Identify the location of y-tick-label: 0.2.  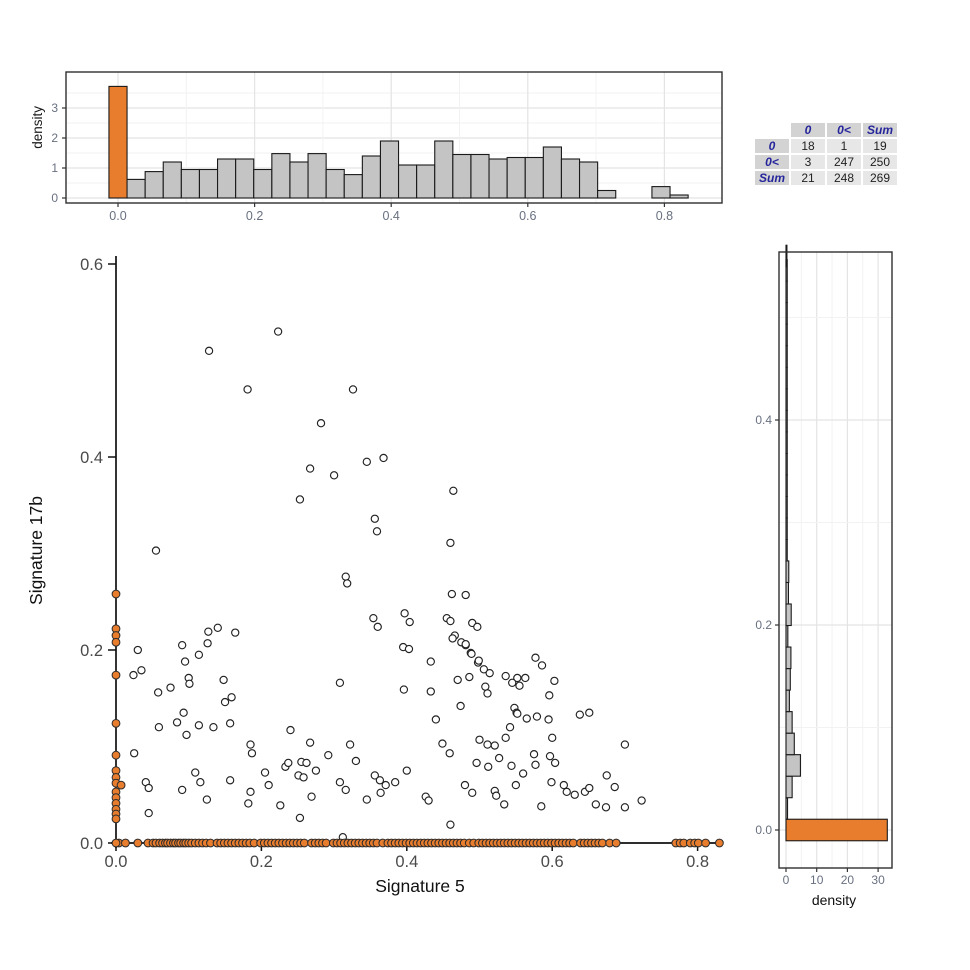
(763, 625).